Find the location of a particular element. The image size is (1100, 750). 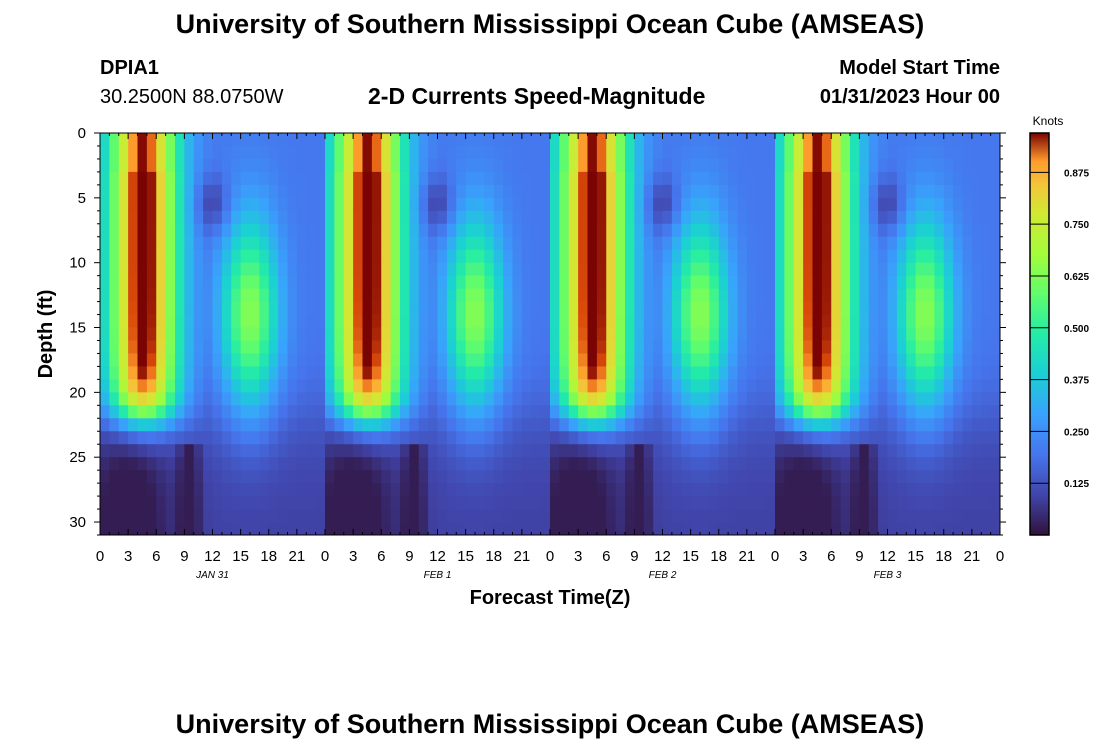

y-tick-label: 15 is located at coordinates (77, 328).